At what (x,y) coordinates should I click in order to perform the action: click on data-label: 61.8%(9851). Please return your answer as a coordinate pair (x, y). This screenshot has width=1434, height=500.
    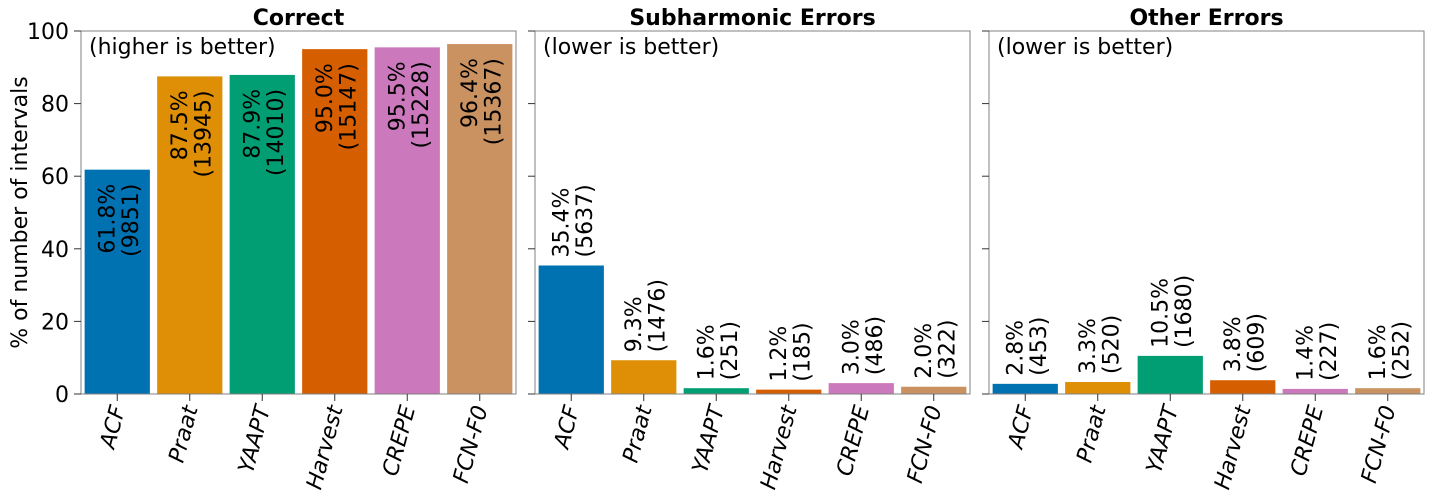
    Looking at the image, I should click on (120, 220).